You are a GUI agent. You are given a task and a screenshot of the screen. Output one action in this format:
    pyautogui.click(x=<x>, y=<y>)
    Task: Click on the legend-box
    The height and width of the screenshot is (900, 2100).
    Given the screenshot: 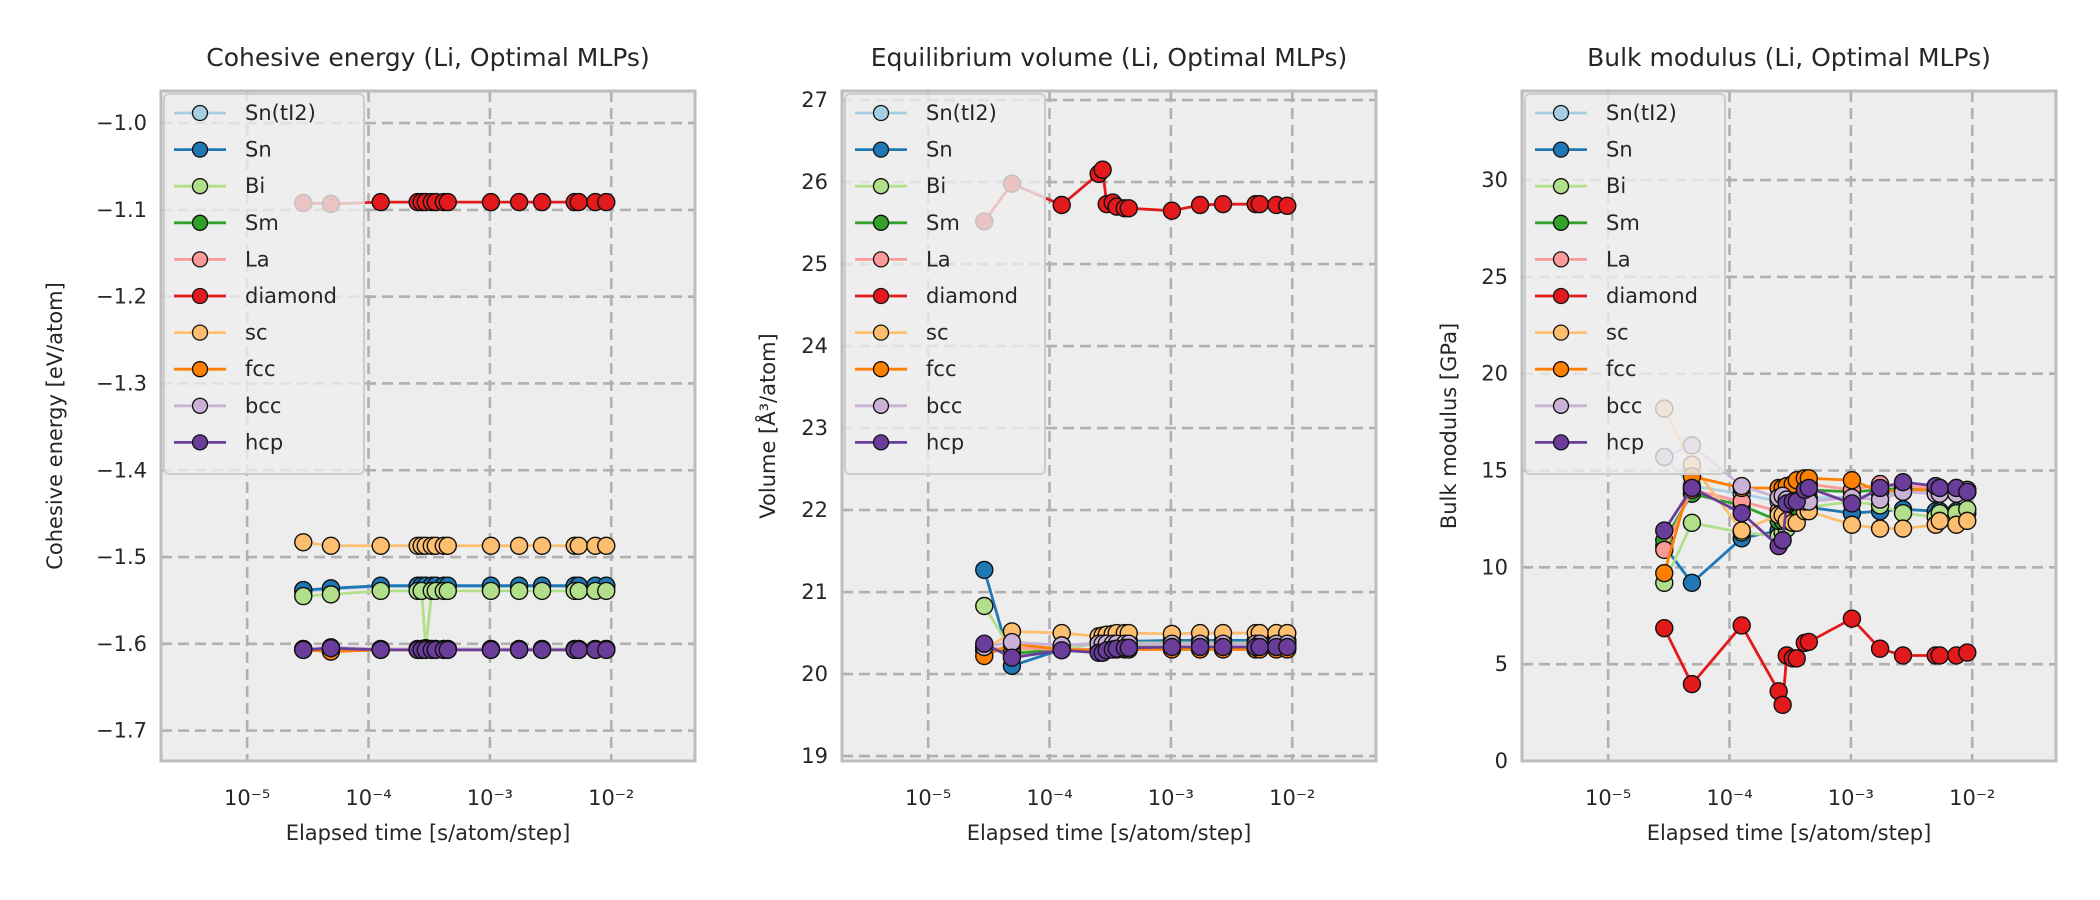 What is the action you would take?
    pyautogui.click(x=264, y=284)
    